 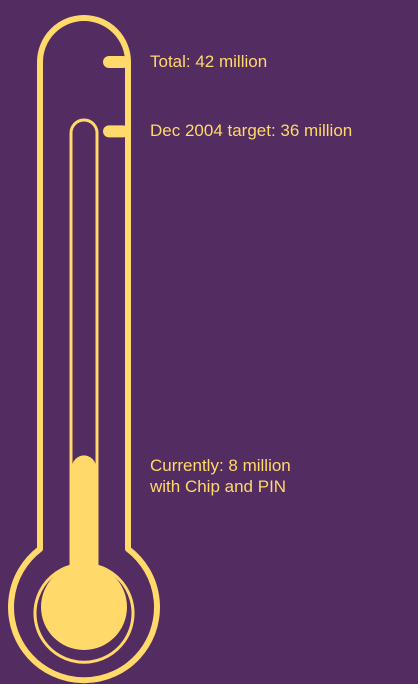 I want to click on mercury-bulb, so click(x=84, y=607).